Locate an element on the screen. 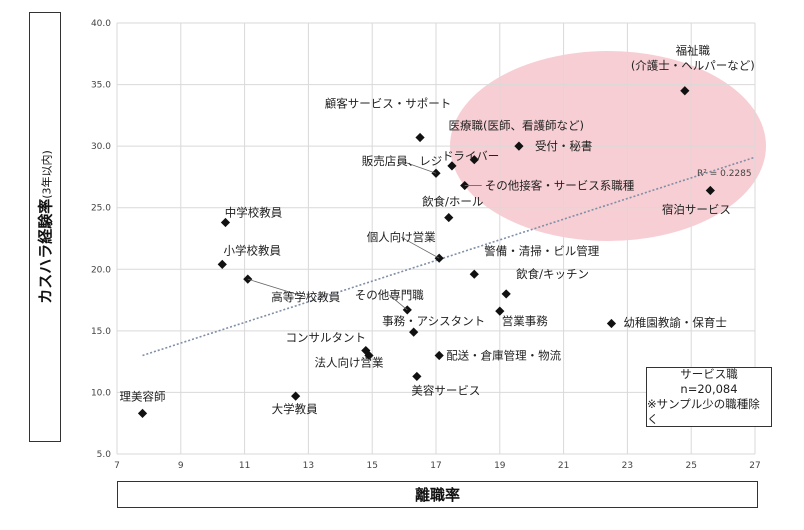 This screenshot has width=804, height=530. y-tick-label: 35.0 is located at coordinates (101, 86).